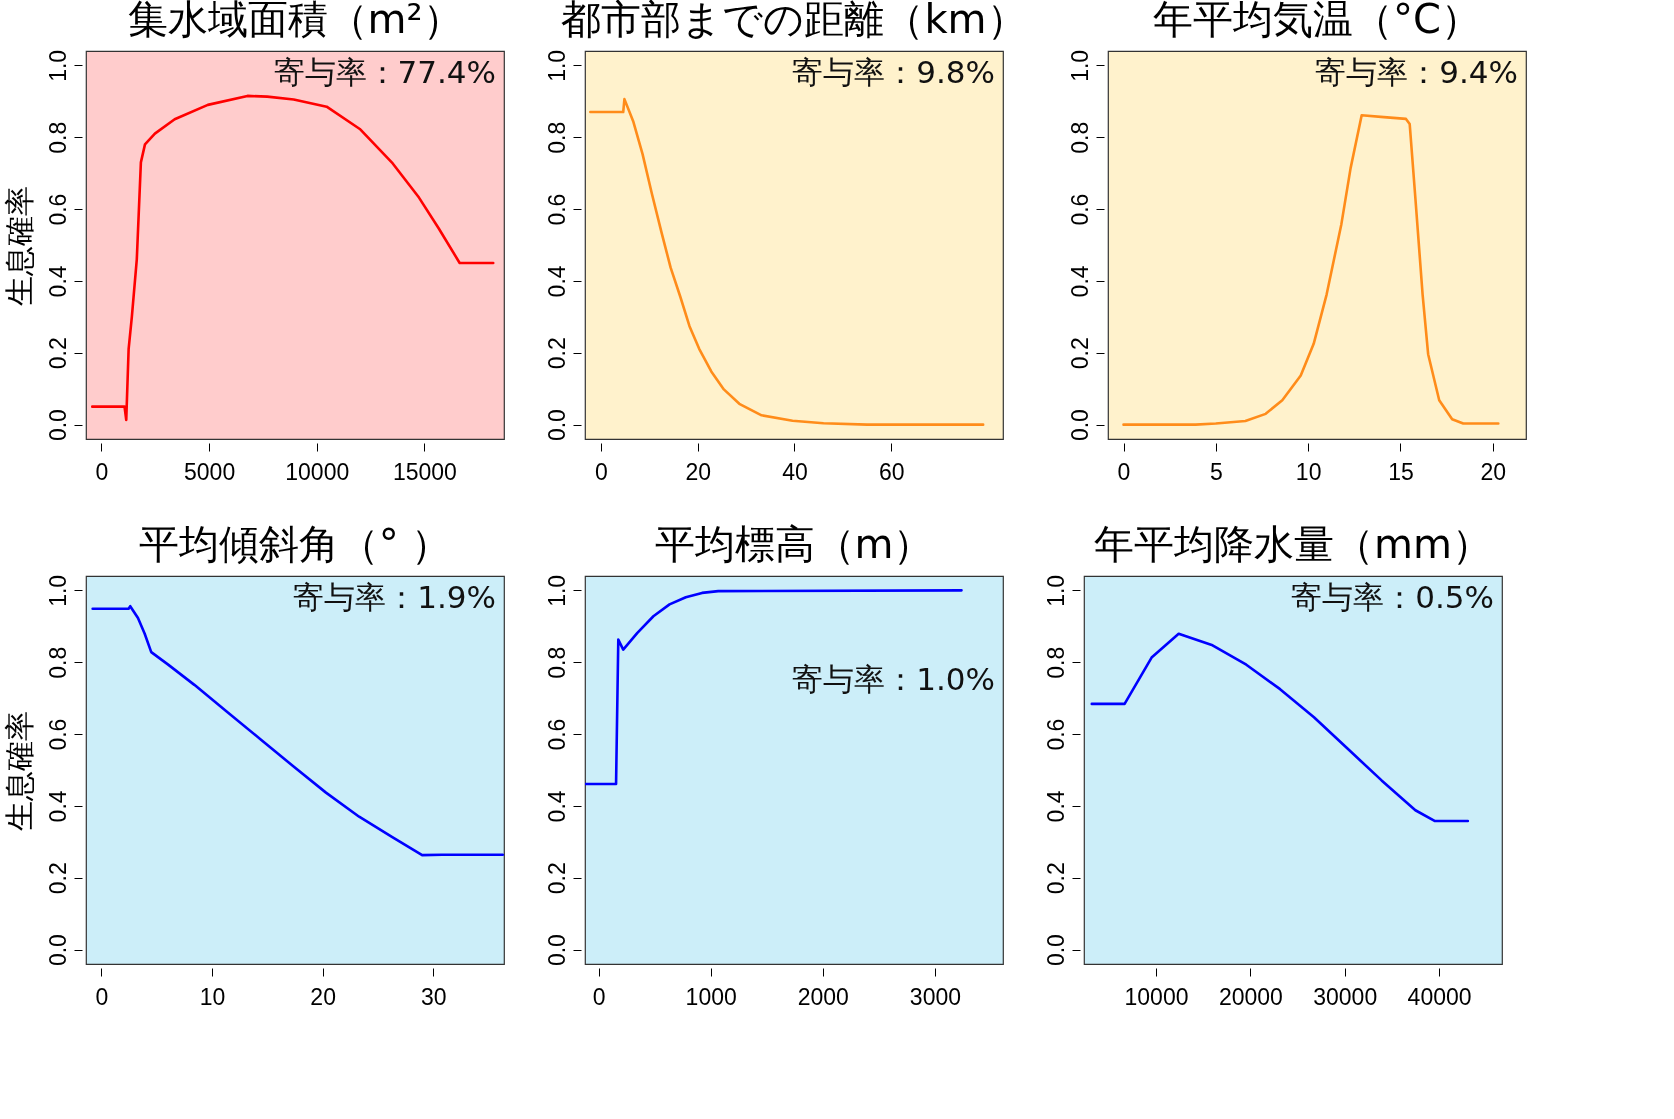 The height and width of the screenshot is (1119, 1674). Describe the element at coordinates (893, 679) in the screenshot. I see `annotation: 寄与率：1.0%` at that location.